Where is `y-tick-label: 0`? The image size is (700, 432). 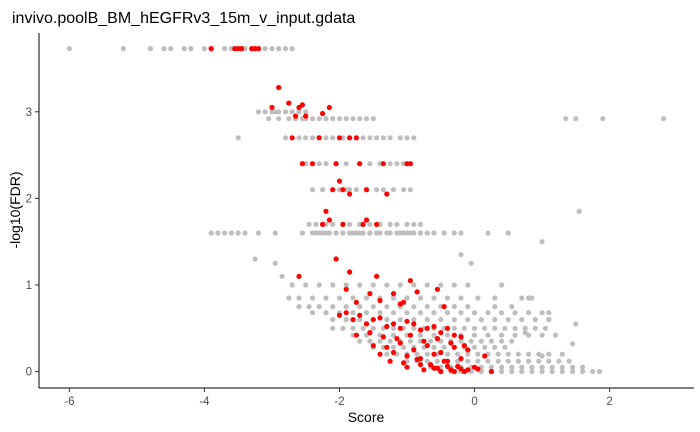 y-tick-label: 0 is located at coordinates (29, 373).